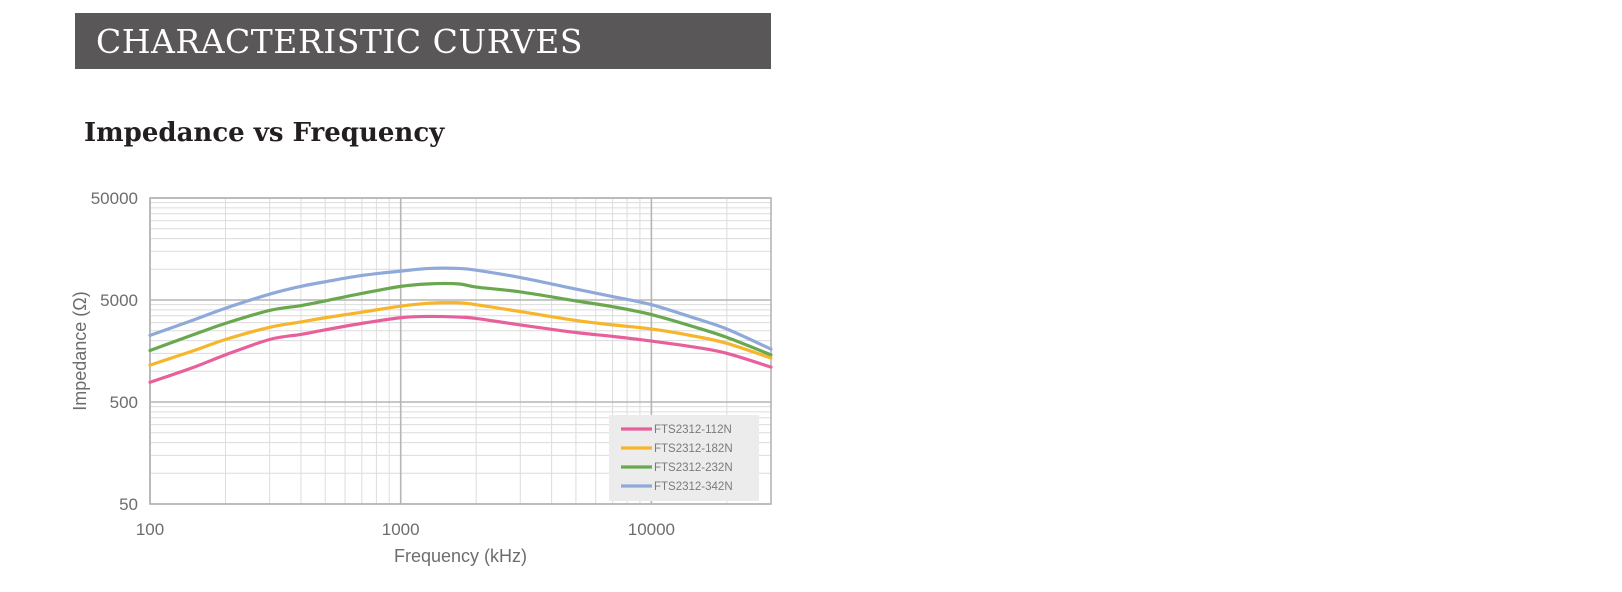 The width and height of the screenshot is (1622, 592). I want to click on chart-section-title: Impedance vs Frequency, so click(264, 133).